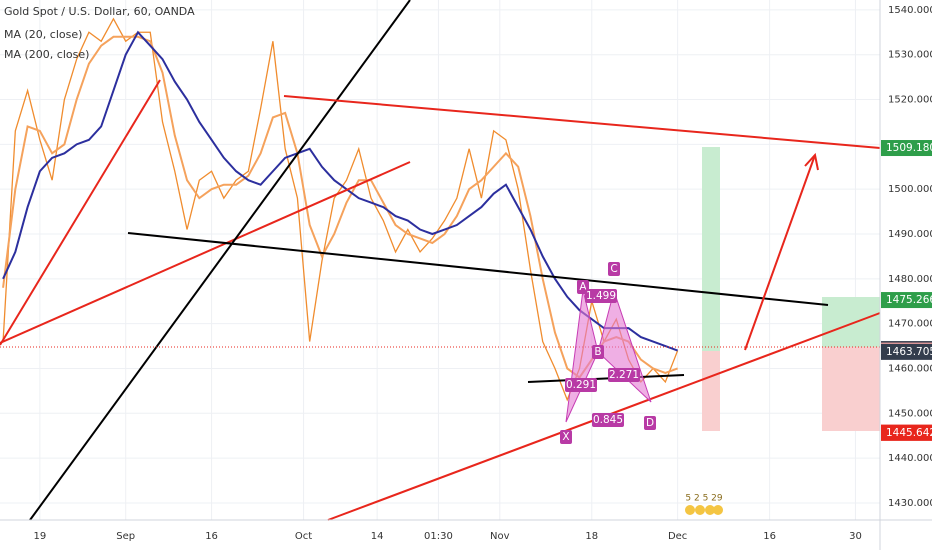 This screenshot has width=932, height=550. What do you see at coordinates (99, 11) in the screenshot?
I see `legend-title: Gold Spot / U.S. Dollar, 60, OANDA` at bounding box center [99, 11].